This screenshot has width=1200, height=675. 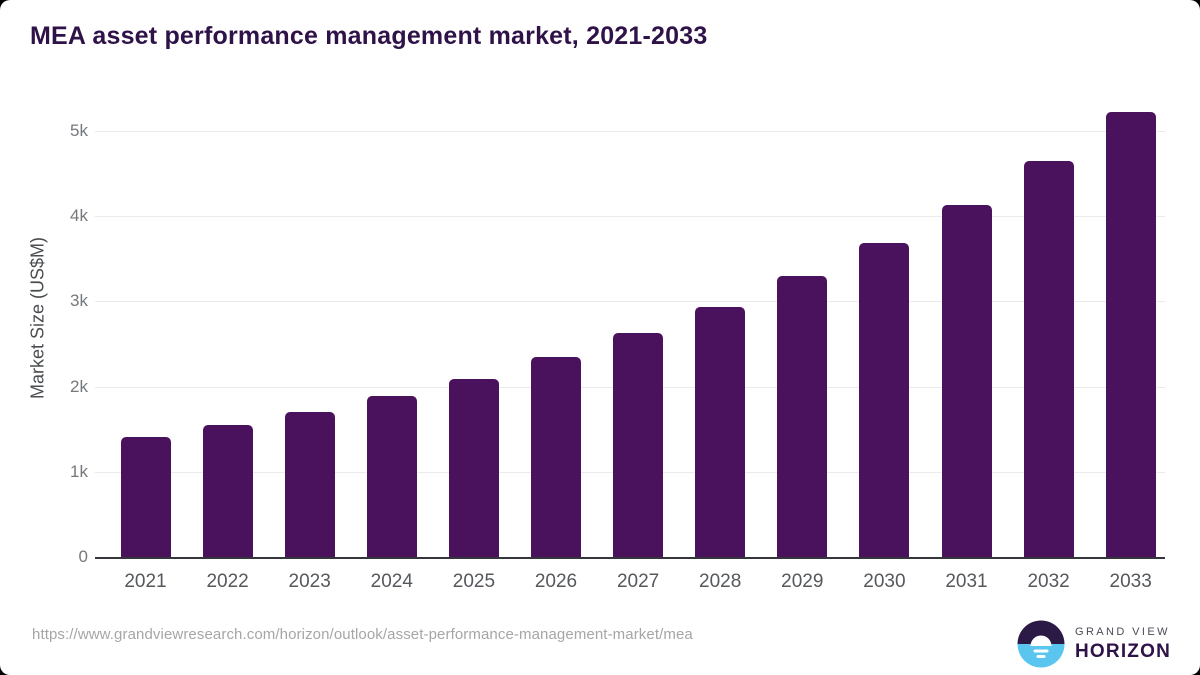 I want to click on x-tick-label: 2032, so click(x=1048, y=581).